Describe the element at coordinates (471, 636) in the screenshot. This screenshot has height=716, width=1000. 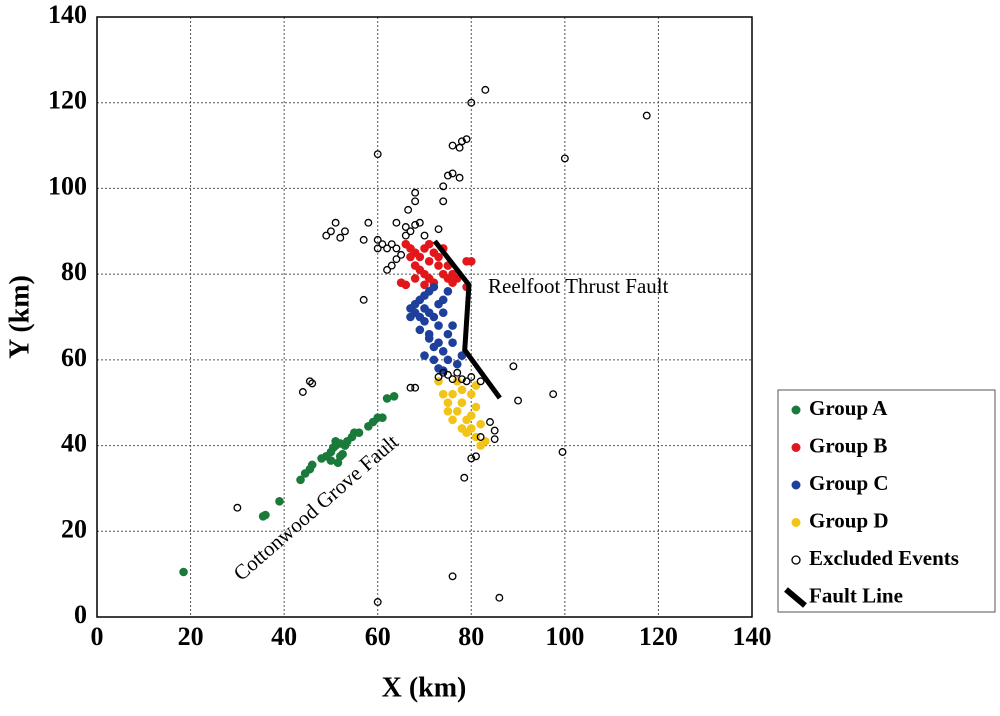
I see `x-tick-label: 80` at that location.